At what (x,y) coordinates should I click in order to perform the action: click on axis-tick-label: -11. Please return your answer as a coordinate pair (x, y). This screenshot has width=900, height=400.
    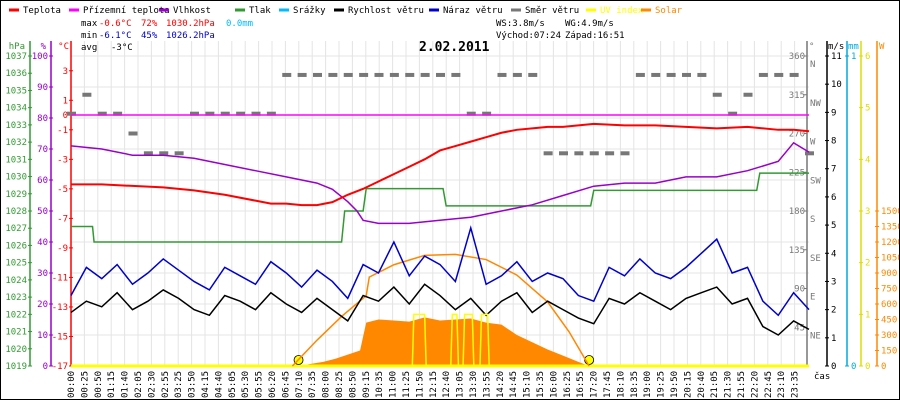
    Looking at the image, I should click on (60, 278).